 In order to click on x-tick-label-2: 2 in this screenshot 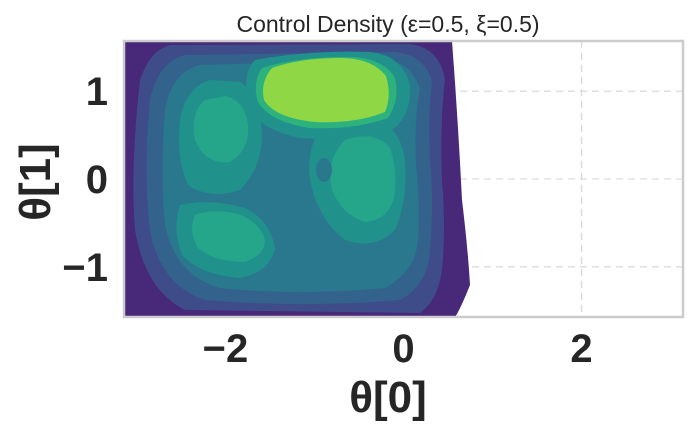, I will do `click(581, 349)`.